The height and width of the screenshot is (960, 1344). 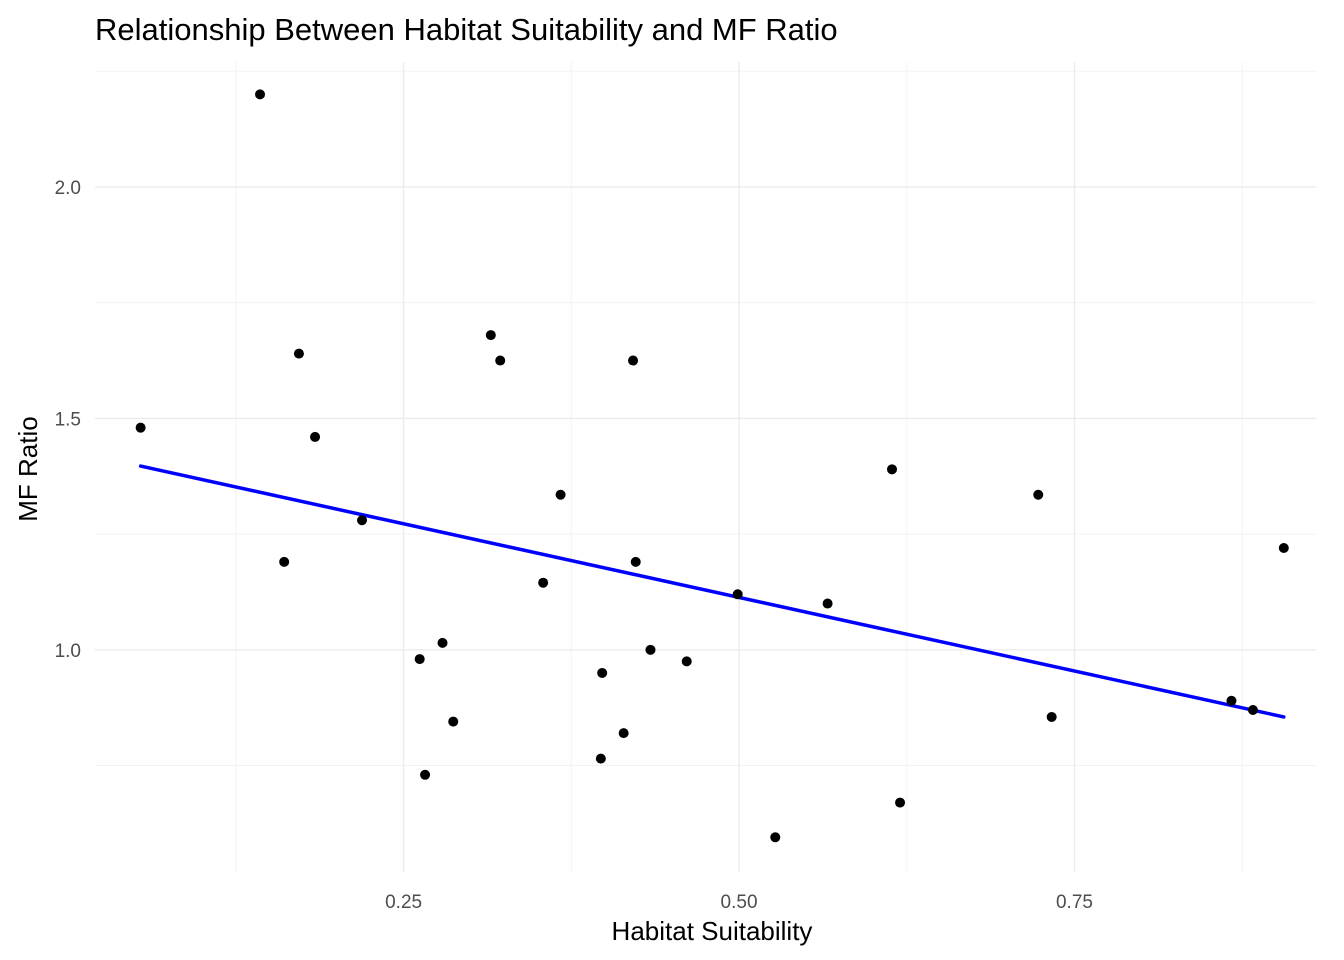 I want to click on y-tick-label: 2.0, so click(x=68, y=188).